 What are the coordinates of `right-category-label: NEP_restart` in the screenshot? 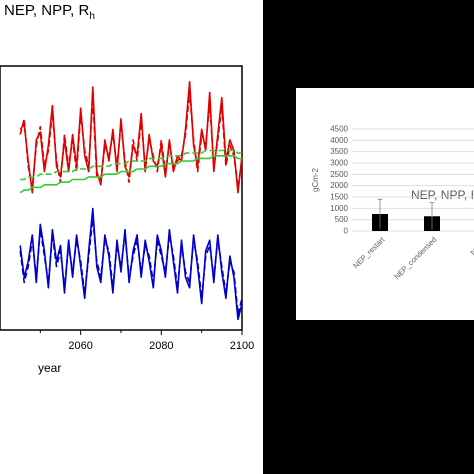 It's located at (369, 252).